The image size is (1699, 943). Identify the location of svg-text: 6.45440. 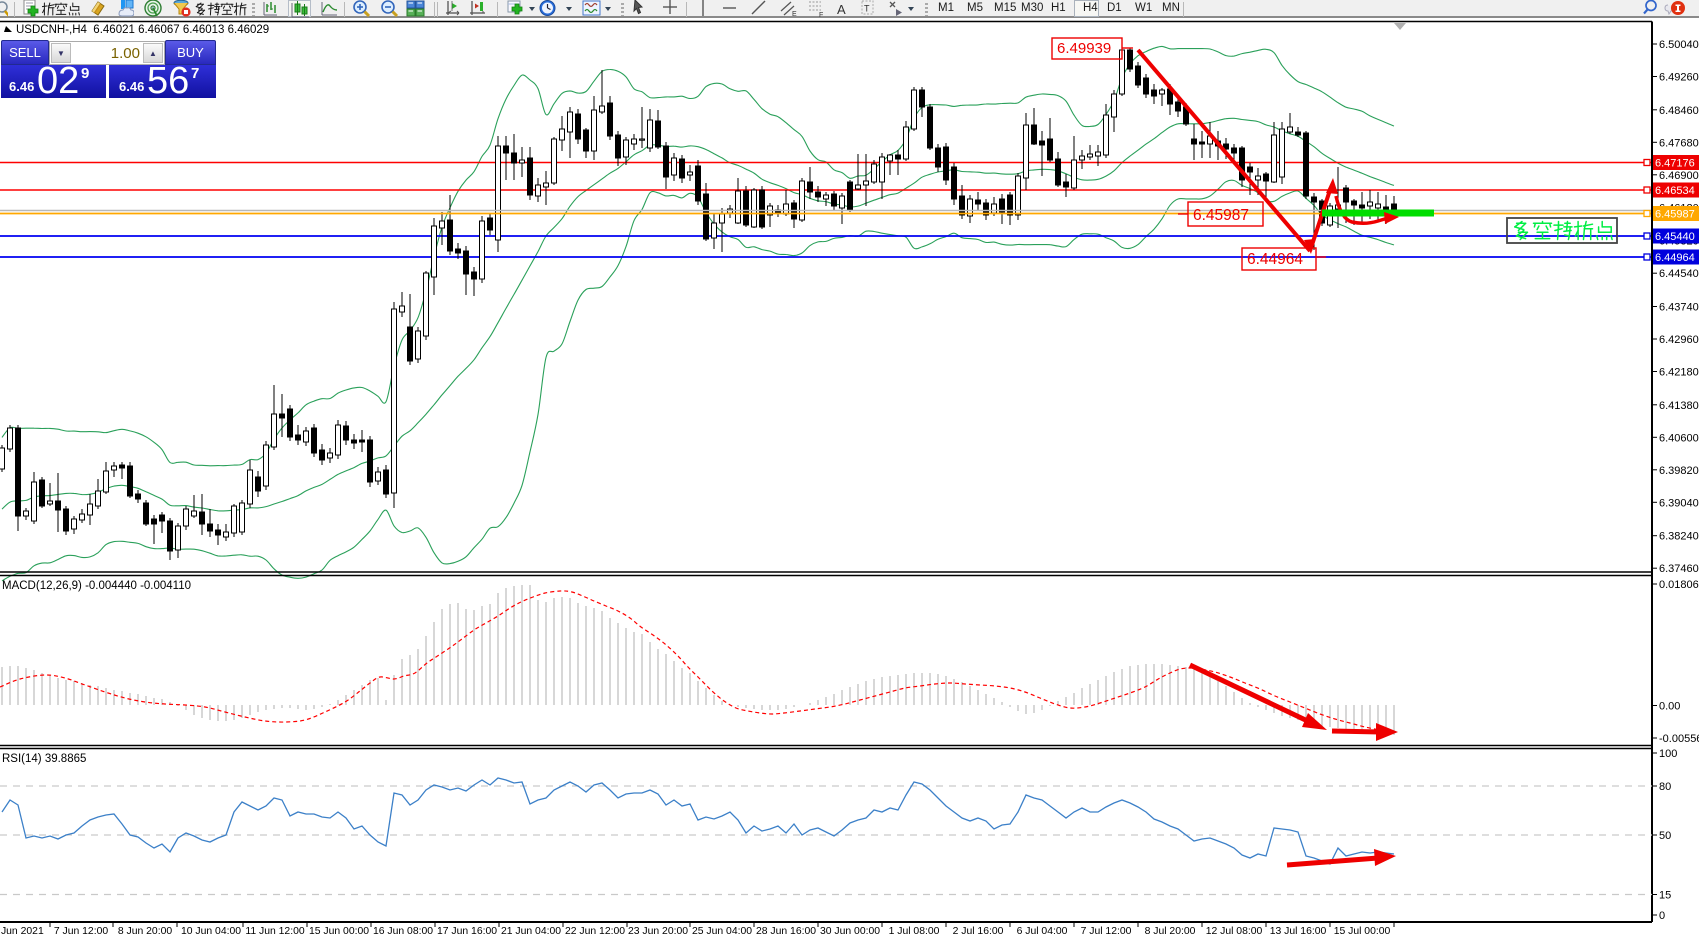
(1675, 237).